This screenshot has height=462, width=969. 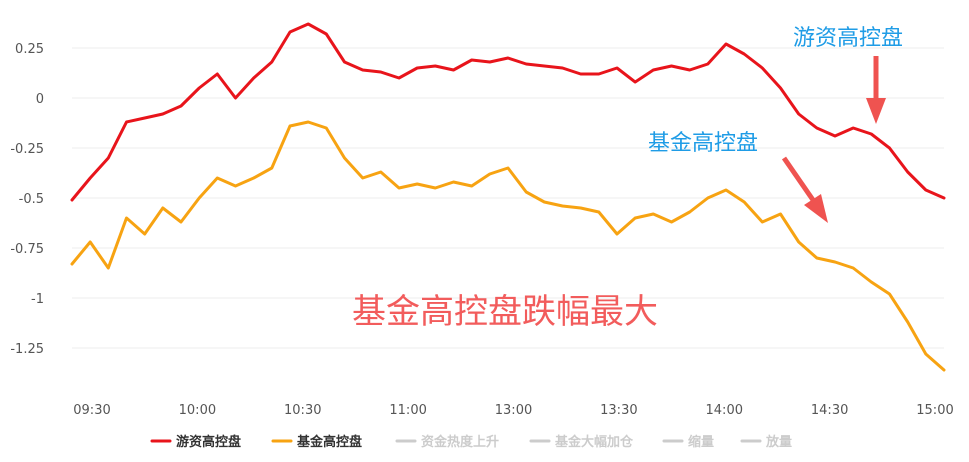 I want to click on x-tick-label: 11:00, so click(x=407, y=410).